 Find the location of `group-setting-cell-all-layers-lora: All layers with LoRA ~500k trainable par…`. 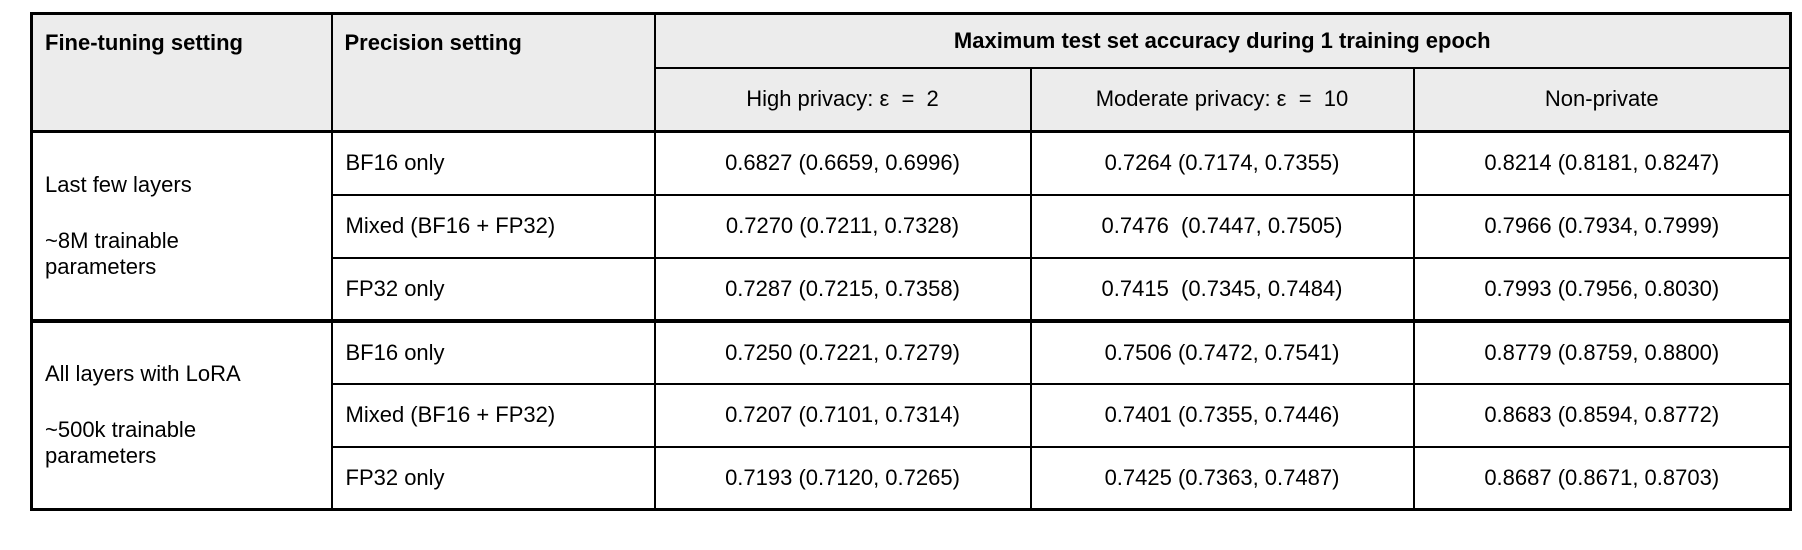

group-setting-cell-all-layers-lora: All layers with LoRA ~500k trainable par… is located at coordinates (181, 414).